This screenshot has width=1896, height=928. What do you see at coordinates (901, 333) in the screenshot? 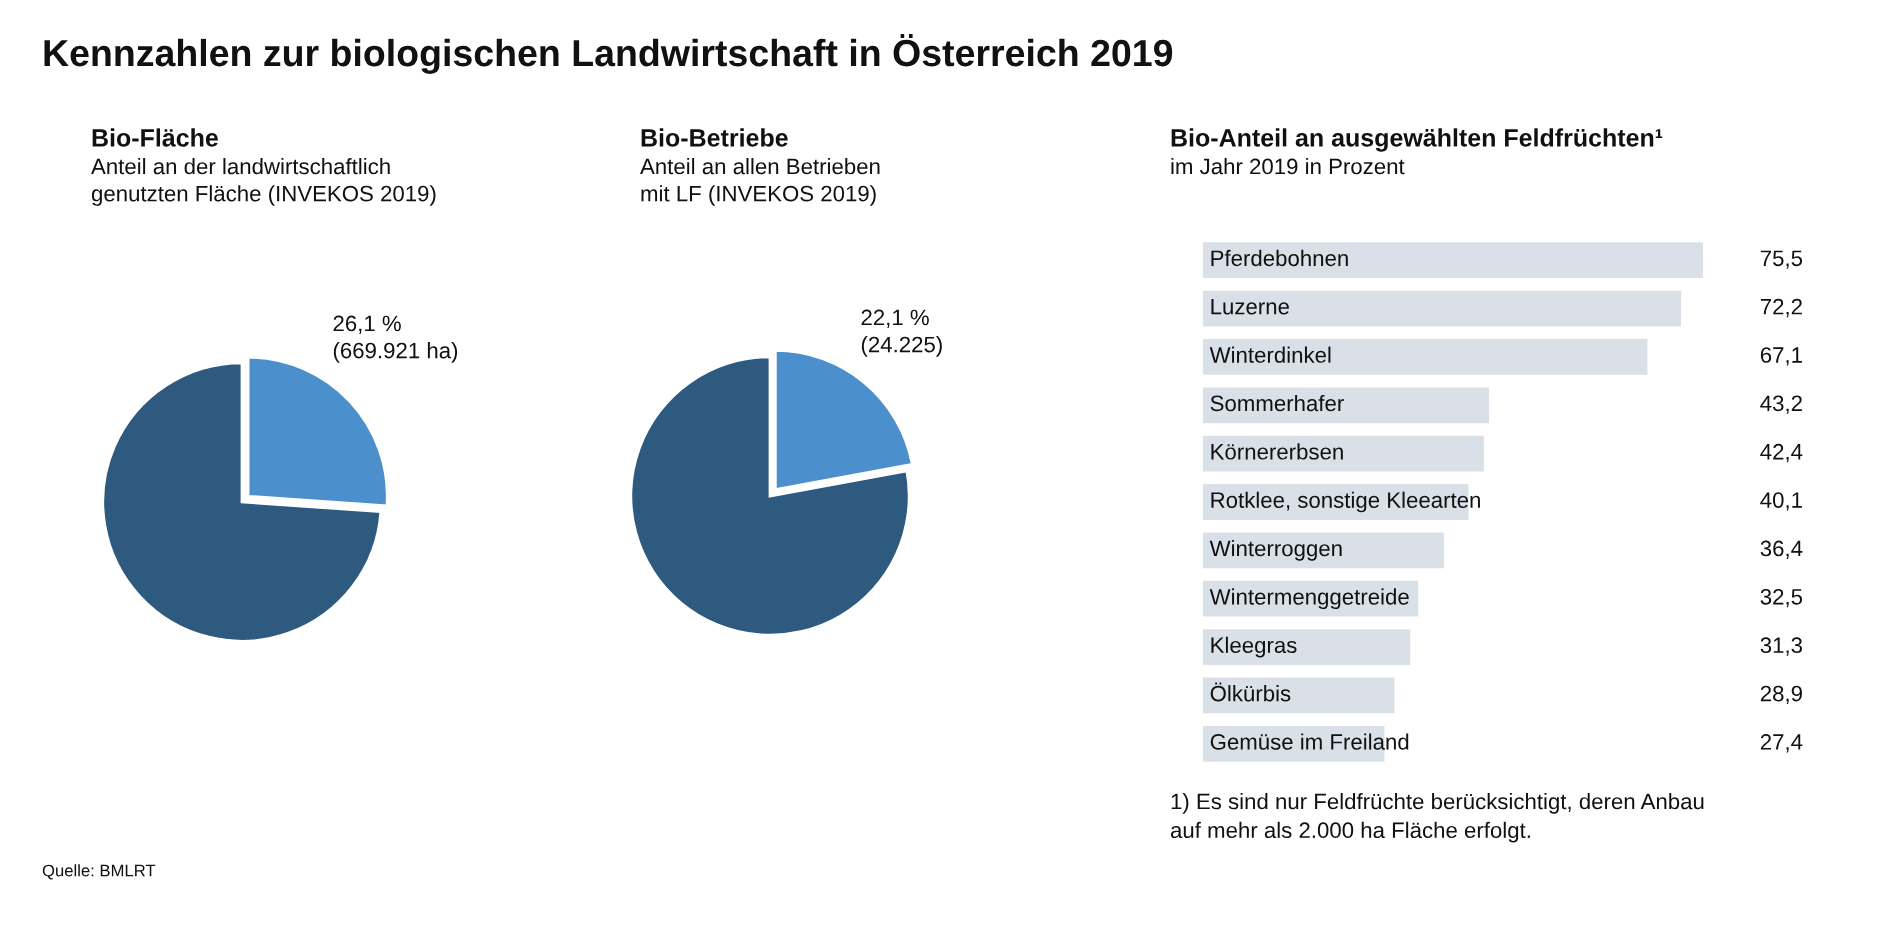
I see `slice-label: 22,1 % (24.225)` at bounding box center [901, 333].